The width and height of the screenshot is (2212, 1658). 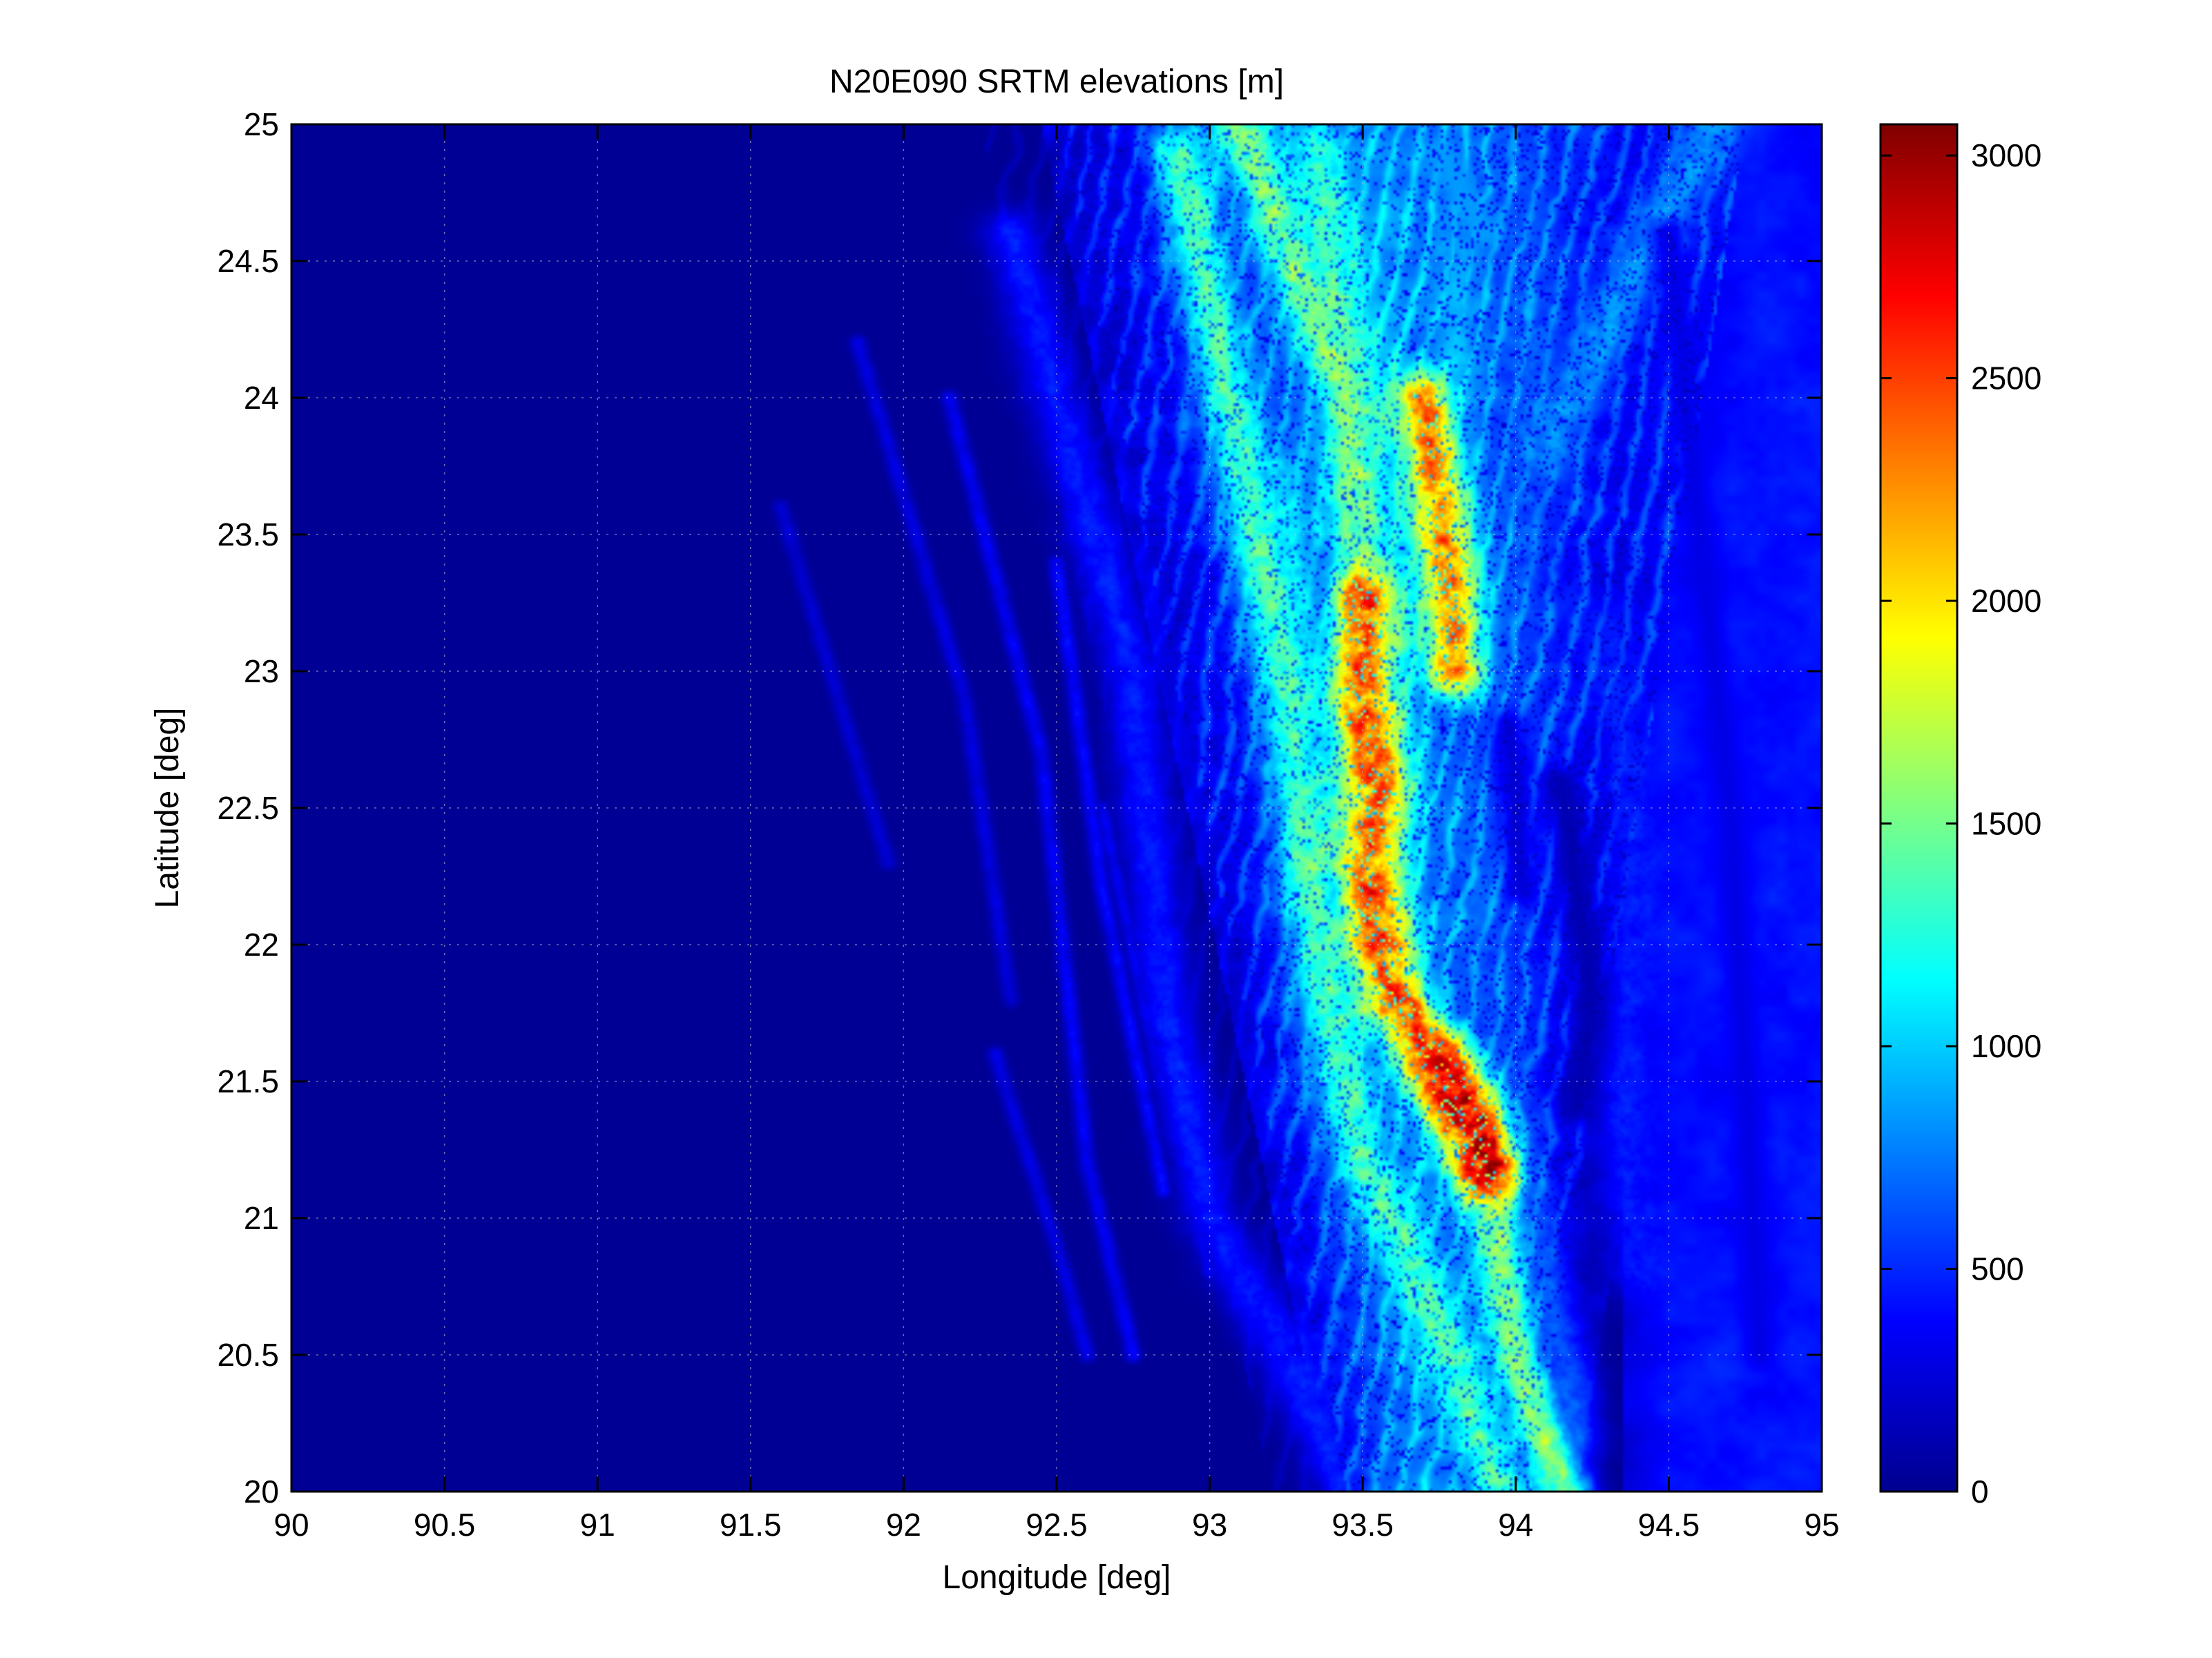 What do you see at coordinates (1961, 823) in the screenshot?
I see `colorbar-ticks: 0 500 1000 1500 2000 2500 3000` at bounding box center [1961, 823].